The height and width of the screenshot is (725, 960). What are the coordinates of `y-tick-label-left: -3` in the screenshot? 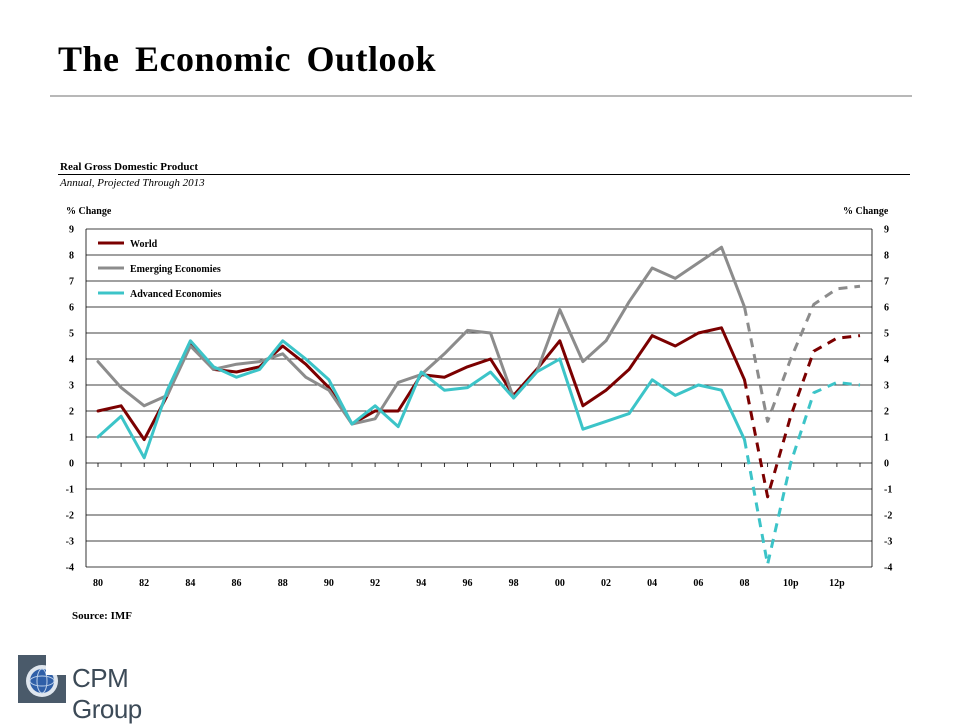 It's located at (70, 542).